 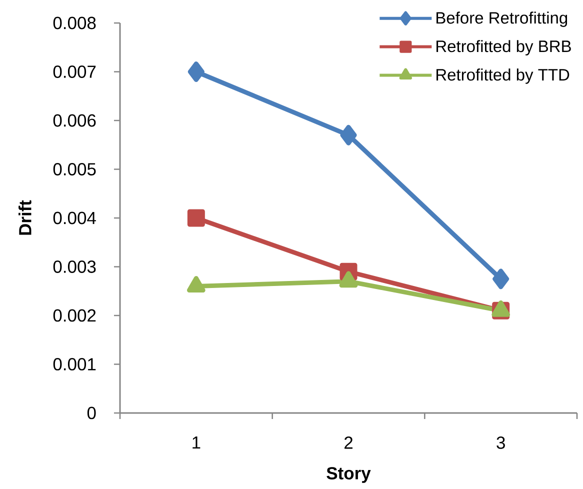 What do you see at coordinates (196, 442) in the screenshot?
I see `x-tick-label: 1` at bounding box center [196, 442].